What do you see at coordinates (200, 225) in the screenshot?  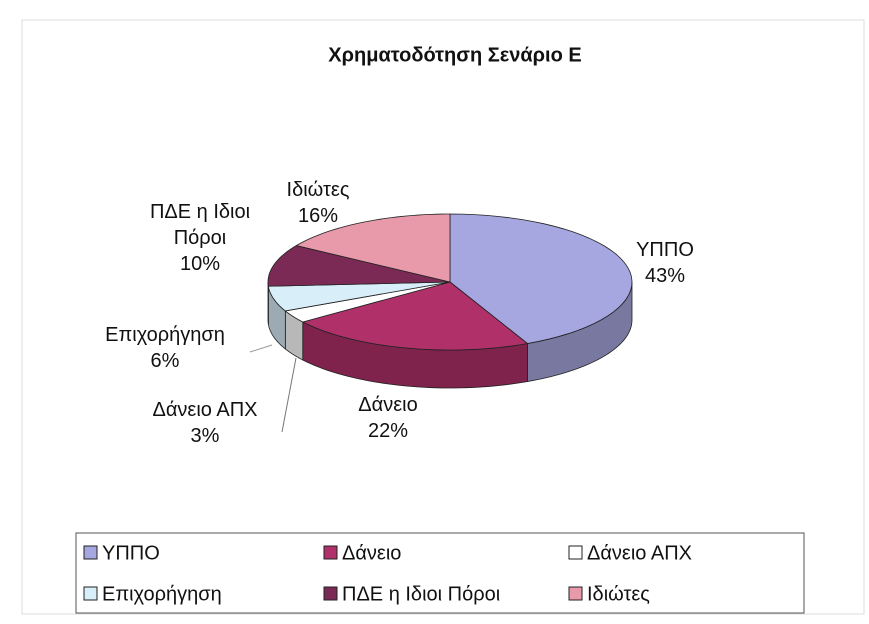 I see `data-label-name: ΠΔΕ η Ιδιοι Πόροι` at bounding box center [200, 225].